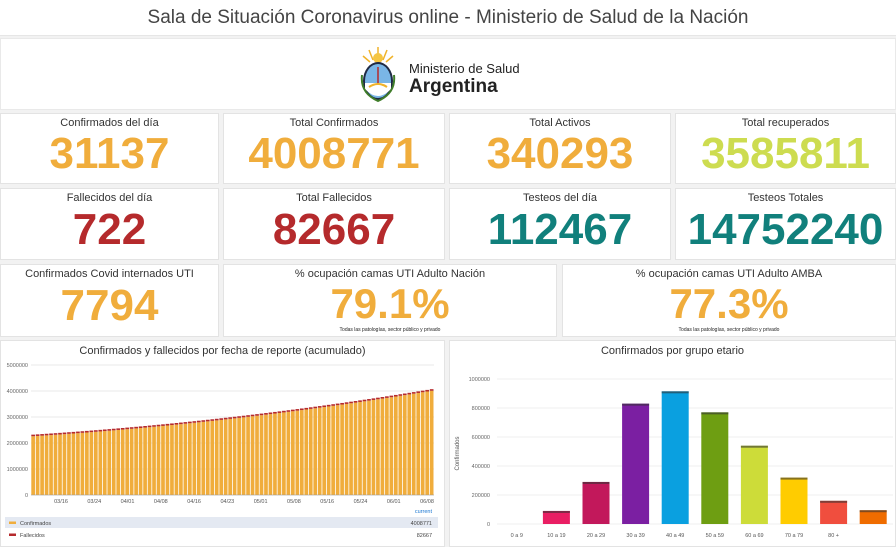 The height and width of the screenshot is (547, 896). I want to click on x-tick-label: 04/23, so click(227, 502).